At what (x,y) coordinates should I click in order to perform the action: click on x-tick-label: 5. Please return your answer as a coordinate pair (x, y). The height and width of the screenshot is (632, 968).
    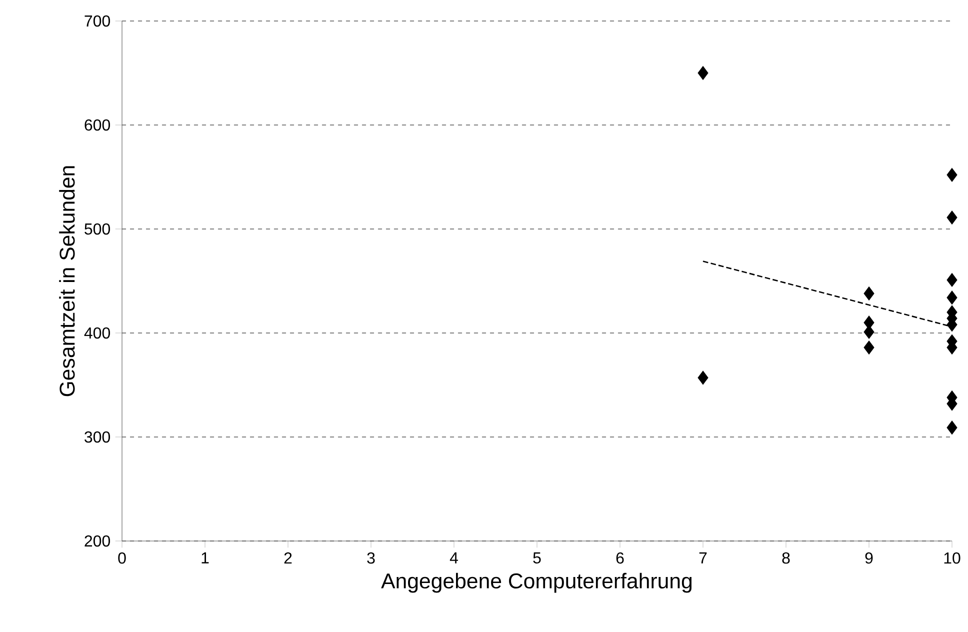
    Looking at the image, I should click on (537, 558).